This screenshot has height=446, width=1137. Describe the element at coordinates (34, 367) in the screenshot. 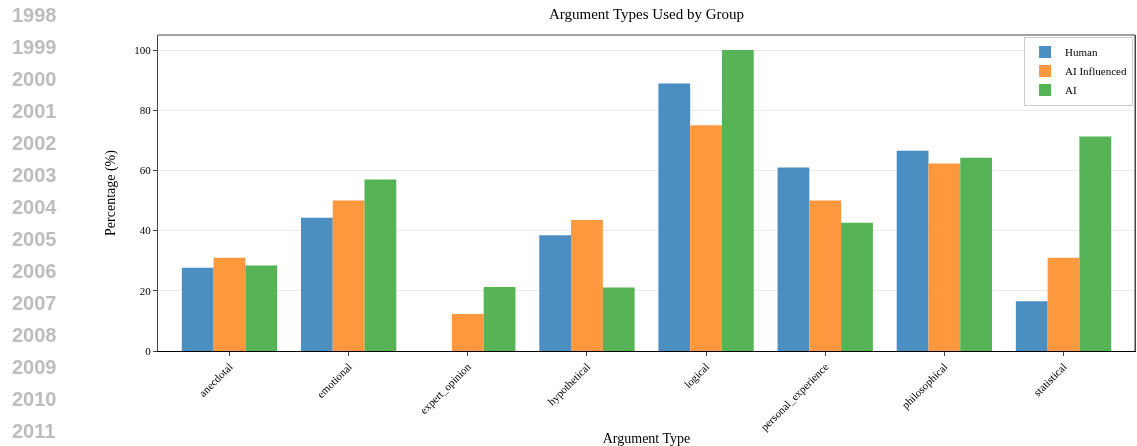

I see `text: 2009` at that location.